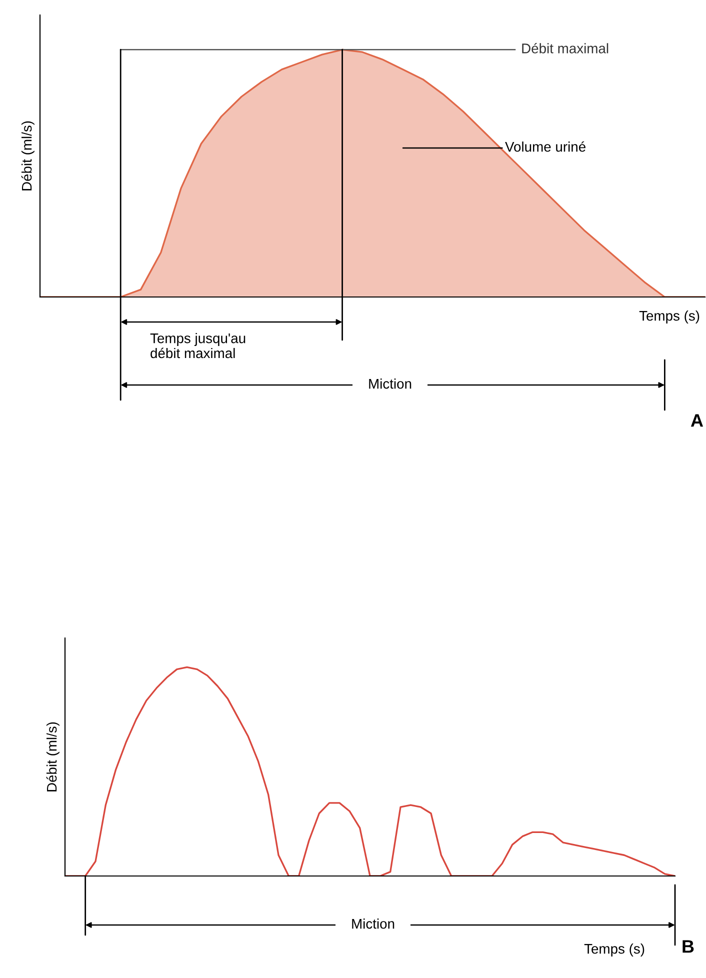 The height and width of the screenshot is (978, 706). Describe the element at coordinates (198, 345) in the screenshot. I see `text: Temps jusqu'au débit maximal` at that location.